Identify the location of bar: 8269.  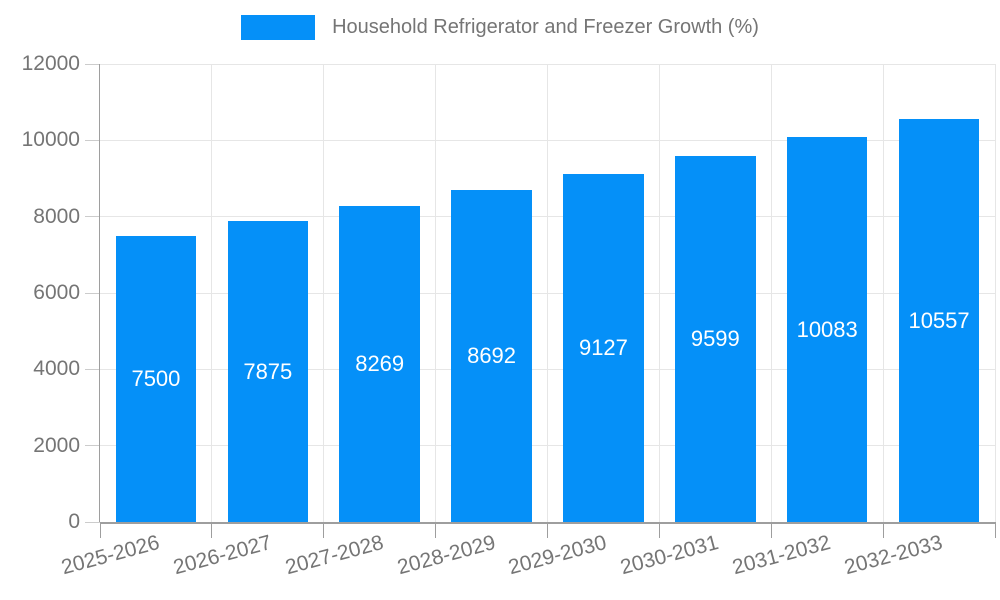
(379, 364).